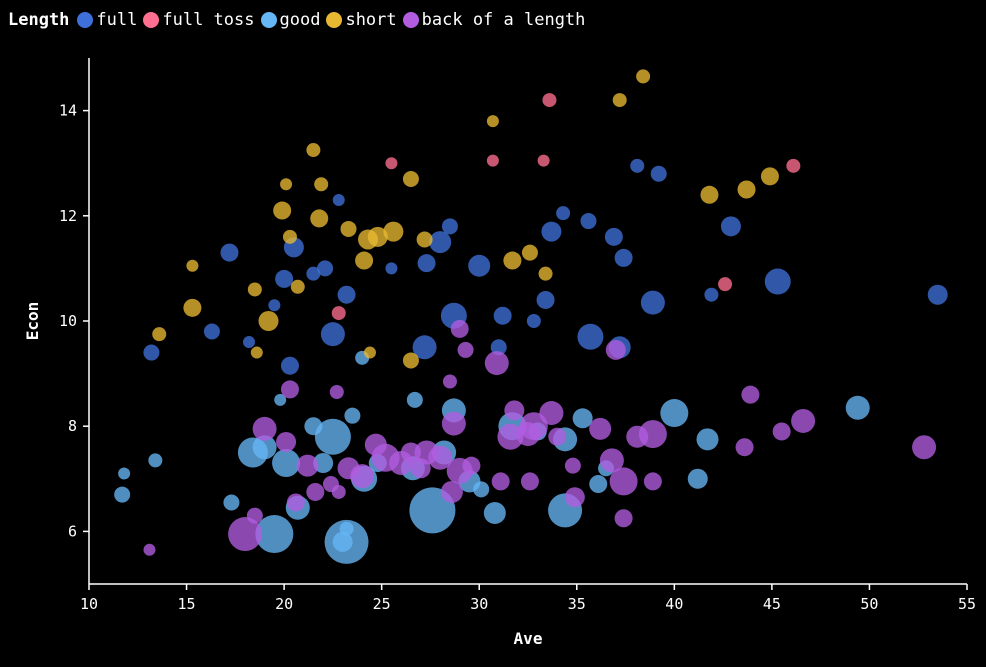 The width and height of the screenshot is (986, 667). What do you see at coordinates (268, 20) in the screenshot?
I see `legend-swatch` at bounding box center [268, 20].